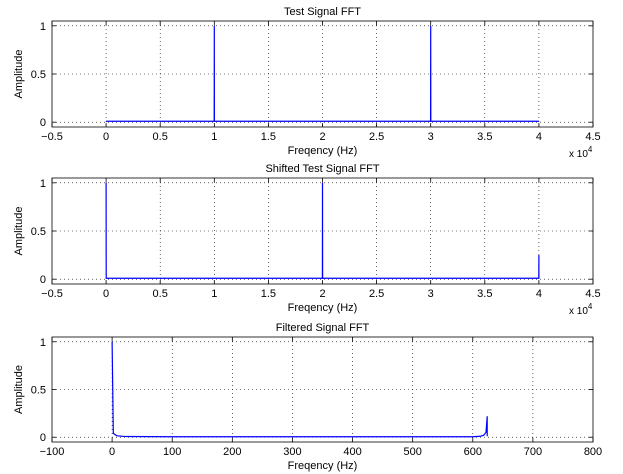 This screenshot has width=623, height=474. What do you see at coordinates (473, 452) in the screenshot?
I see `x-tick-label: 600` at bounding box center [473, 452].